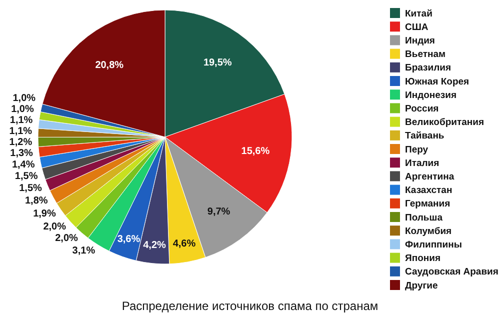  What do you see at coordinates (255, 151) in the screenshot?
I see `data-label: 15,6%` at bounding box center [255, 151].